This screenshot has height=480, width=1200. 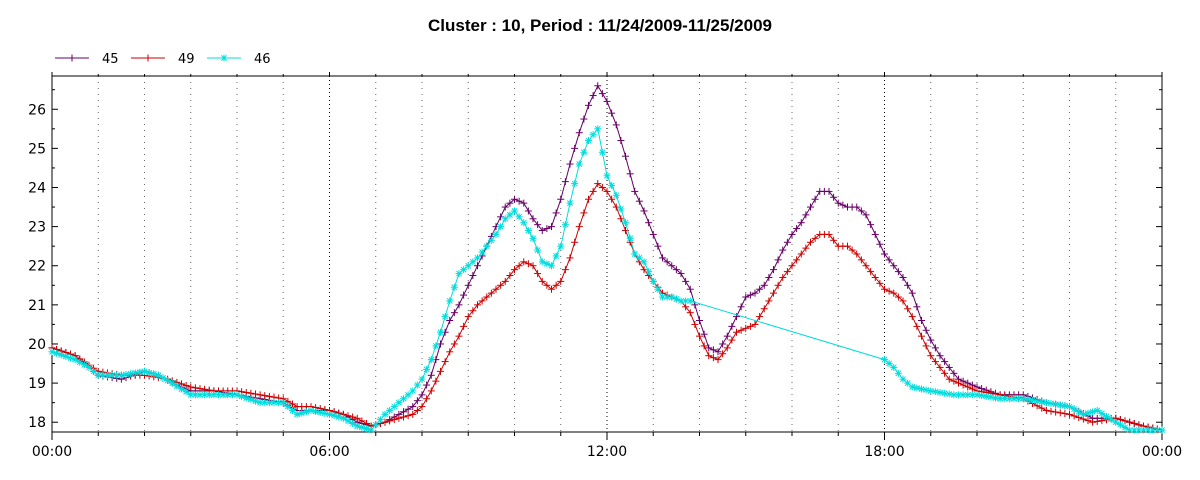 I want to click on y-tick-label: 20, so click(x=37, y=345).